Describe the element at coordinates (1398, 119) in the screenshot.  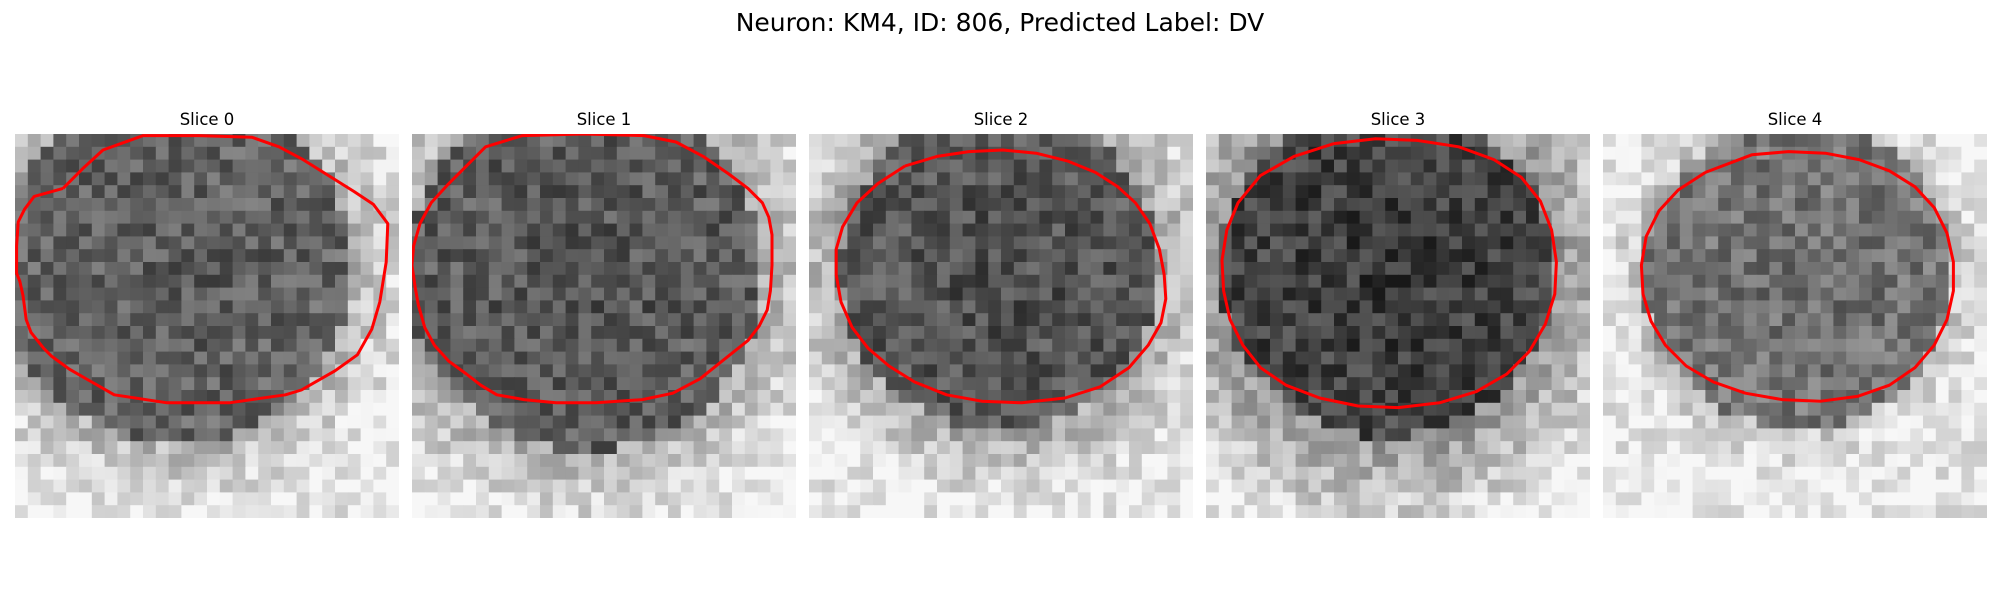
I see `slice-title: Slice 3` at that location.